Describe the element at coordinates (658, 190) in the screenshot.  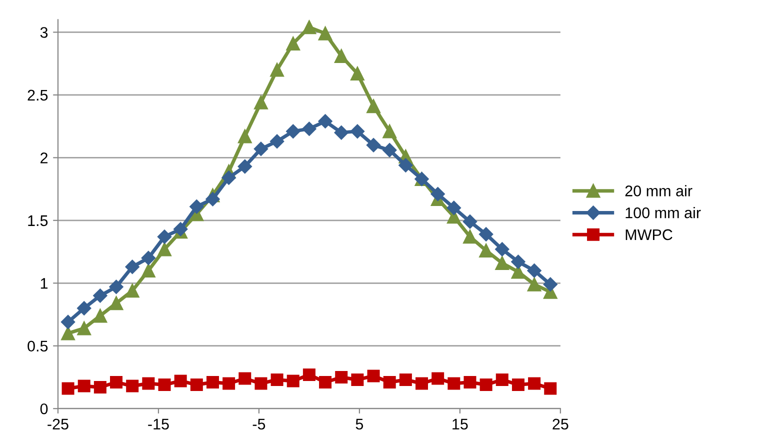
I see `legend-label: 20 mm air` at that location.